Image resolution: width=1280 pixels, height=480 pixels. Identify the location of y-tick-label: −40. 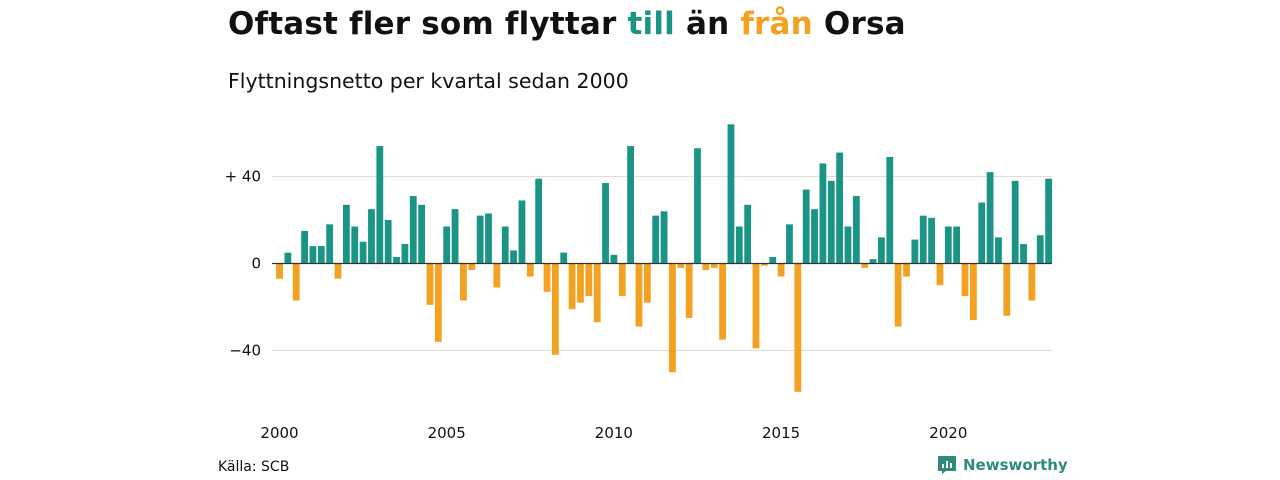
(245, 351).